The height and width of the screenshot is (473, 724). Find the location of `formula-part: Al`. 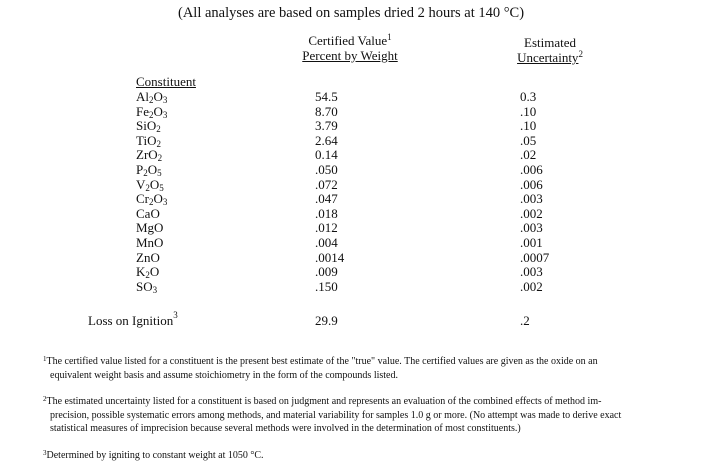

formula-part: Al is located at coordinates (142, 96).